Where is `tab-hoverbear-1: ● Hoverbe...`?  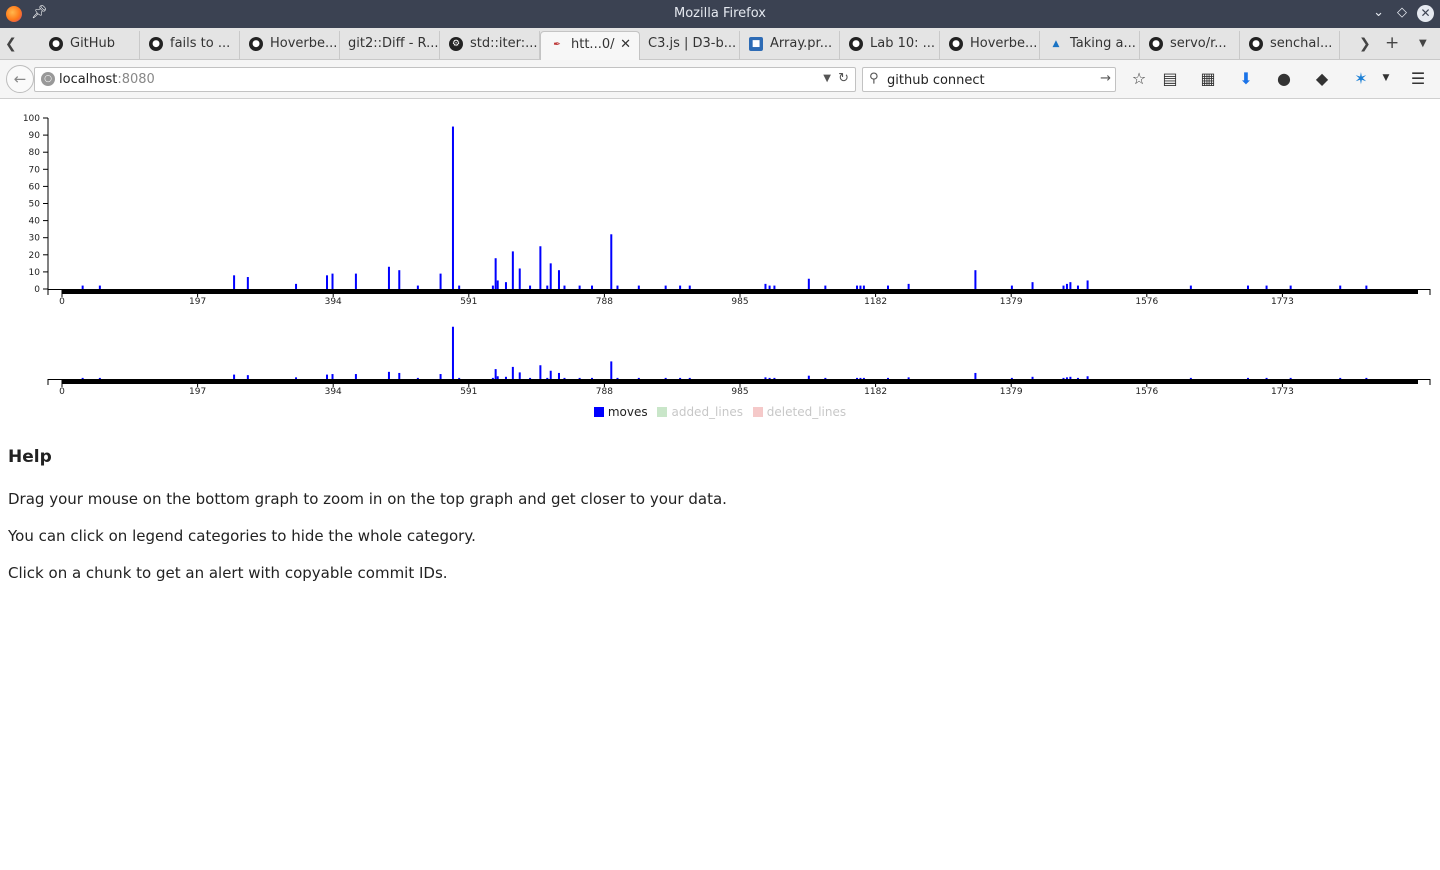
tab-hoverbear-1: ● Hoverbe... is located at coordinates (290, 45).